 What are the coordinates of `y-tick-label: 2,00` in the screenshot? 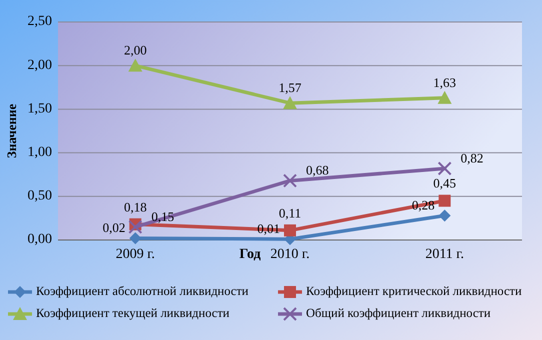 It's located at (40, 65).